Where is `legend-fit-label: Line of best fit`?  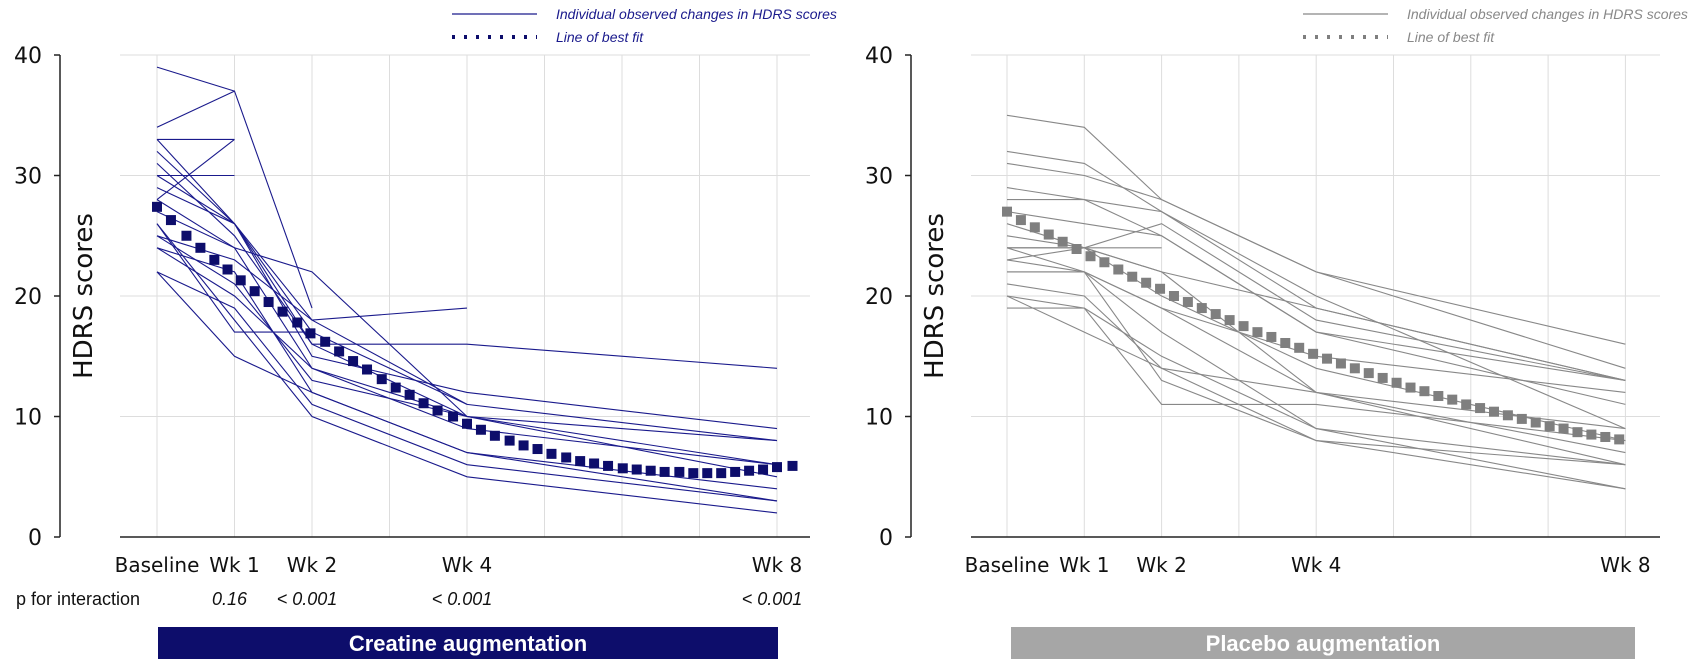 legend-fit-label: Line of best fit is located at coordinates (600, 37).